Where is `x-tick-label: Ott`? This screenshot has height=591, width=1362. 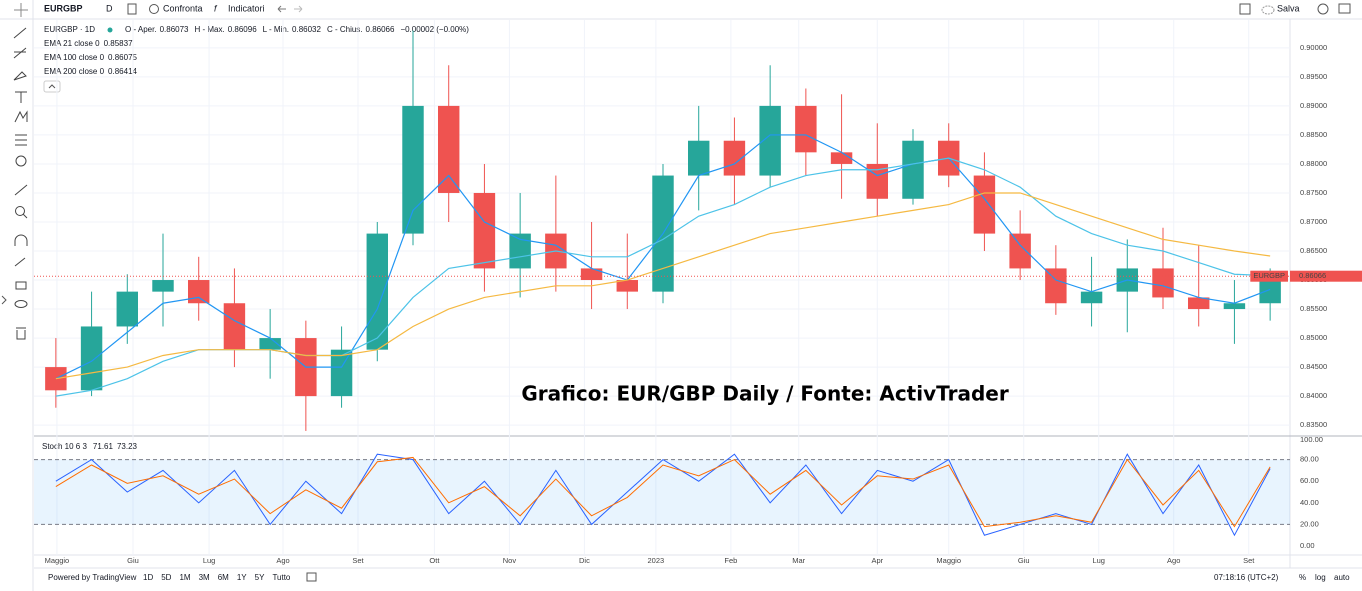 x-tick-label: Ott is located at coordinates (434, 560).